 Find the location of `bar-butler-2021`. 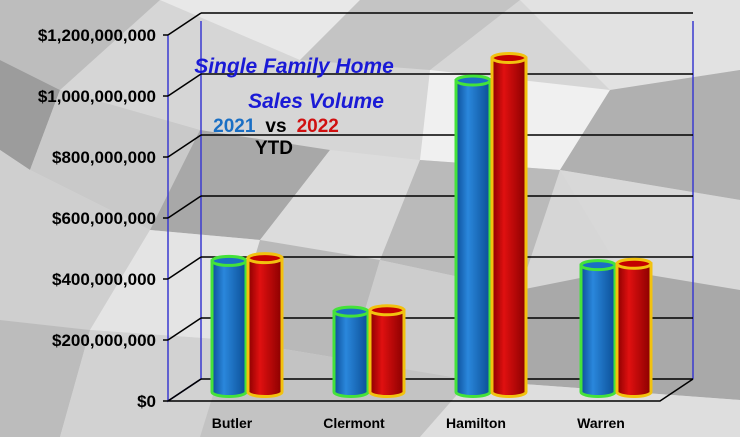

bar-butler-2021 is located at coordinates (229, 326).